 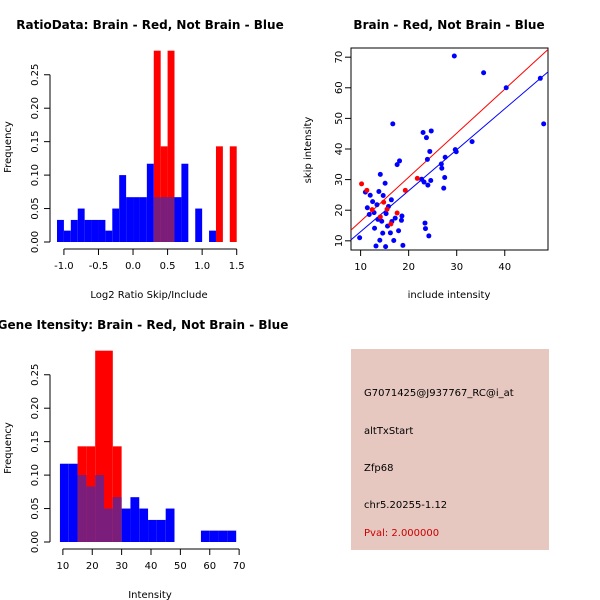 I want to click on genomic-location: chr5.20255-1.12, so click(x=405, y=505).